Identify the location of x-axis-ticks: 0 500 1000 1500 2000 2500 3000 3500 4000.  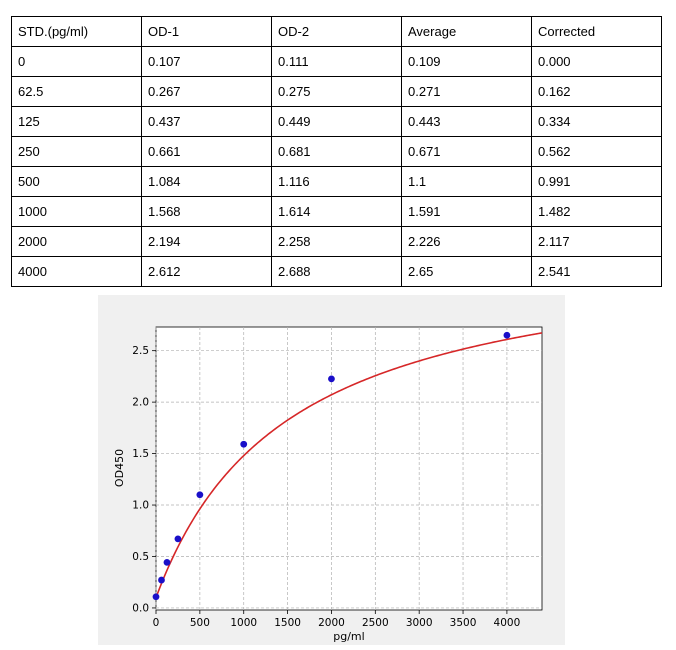
(337, 619).